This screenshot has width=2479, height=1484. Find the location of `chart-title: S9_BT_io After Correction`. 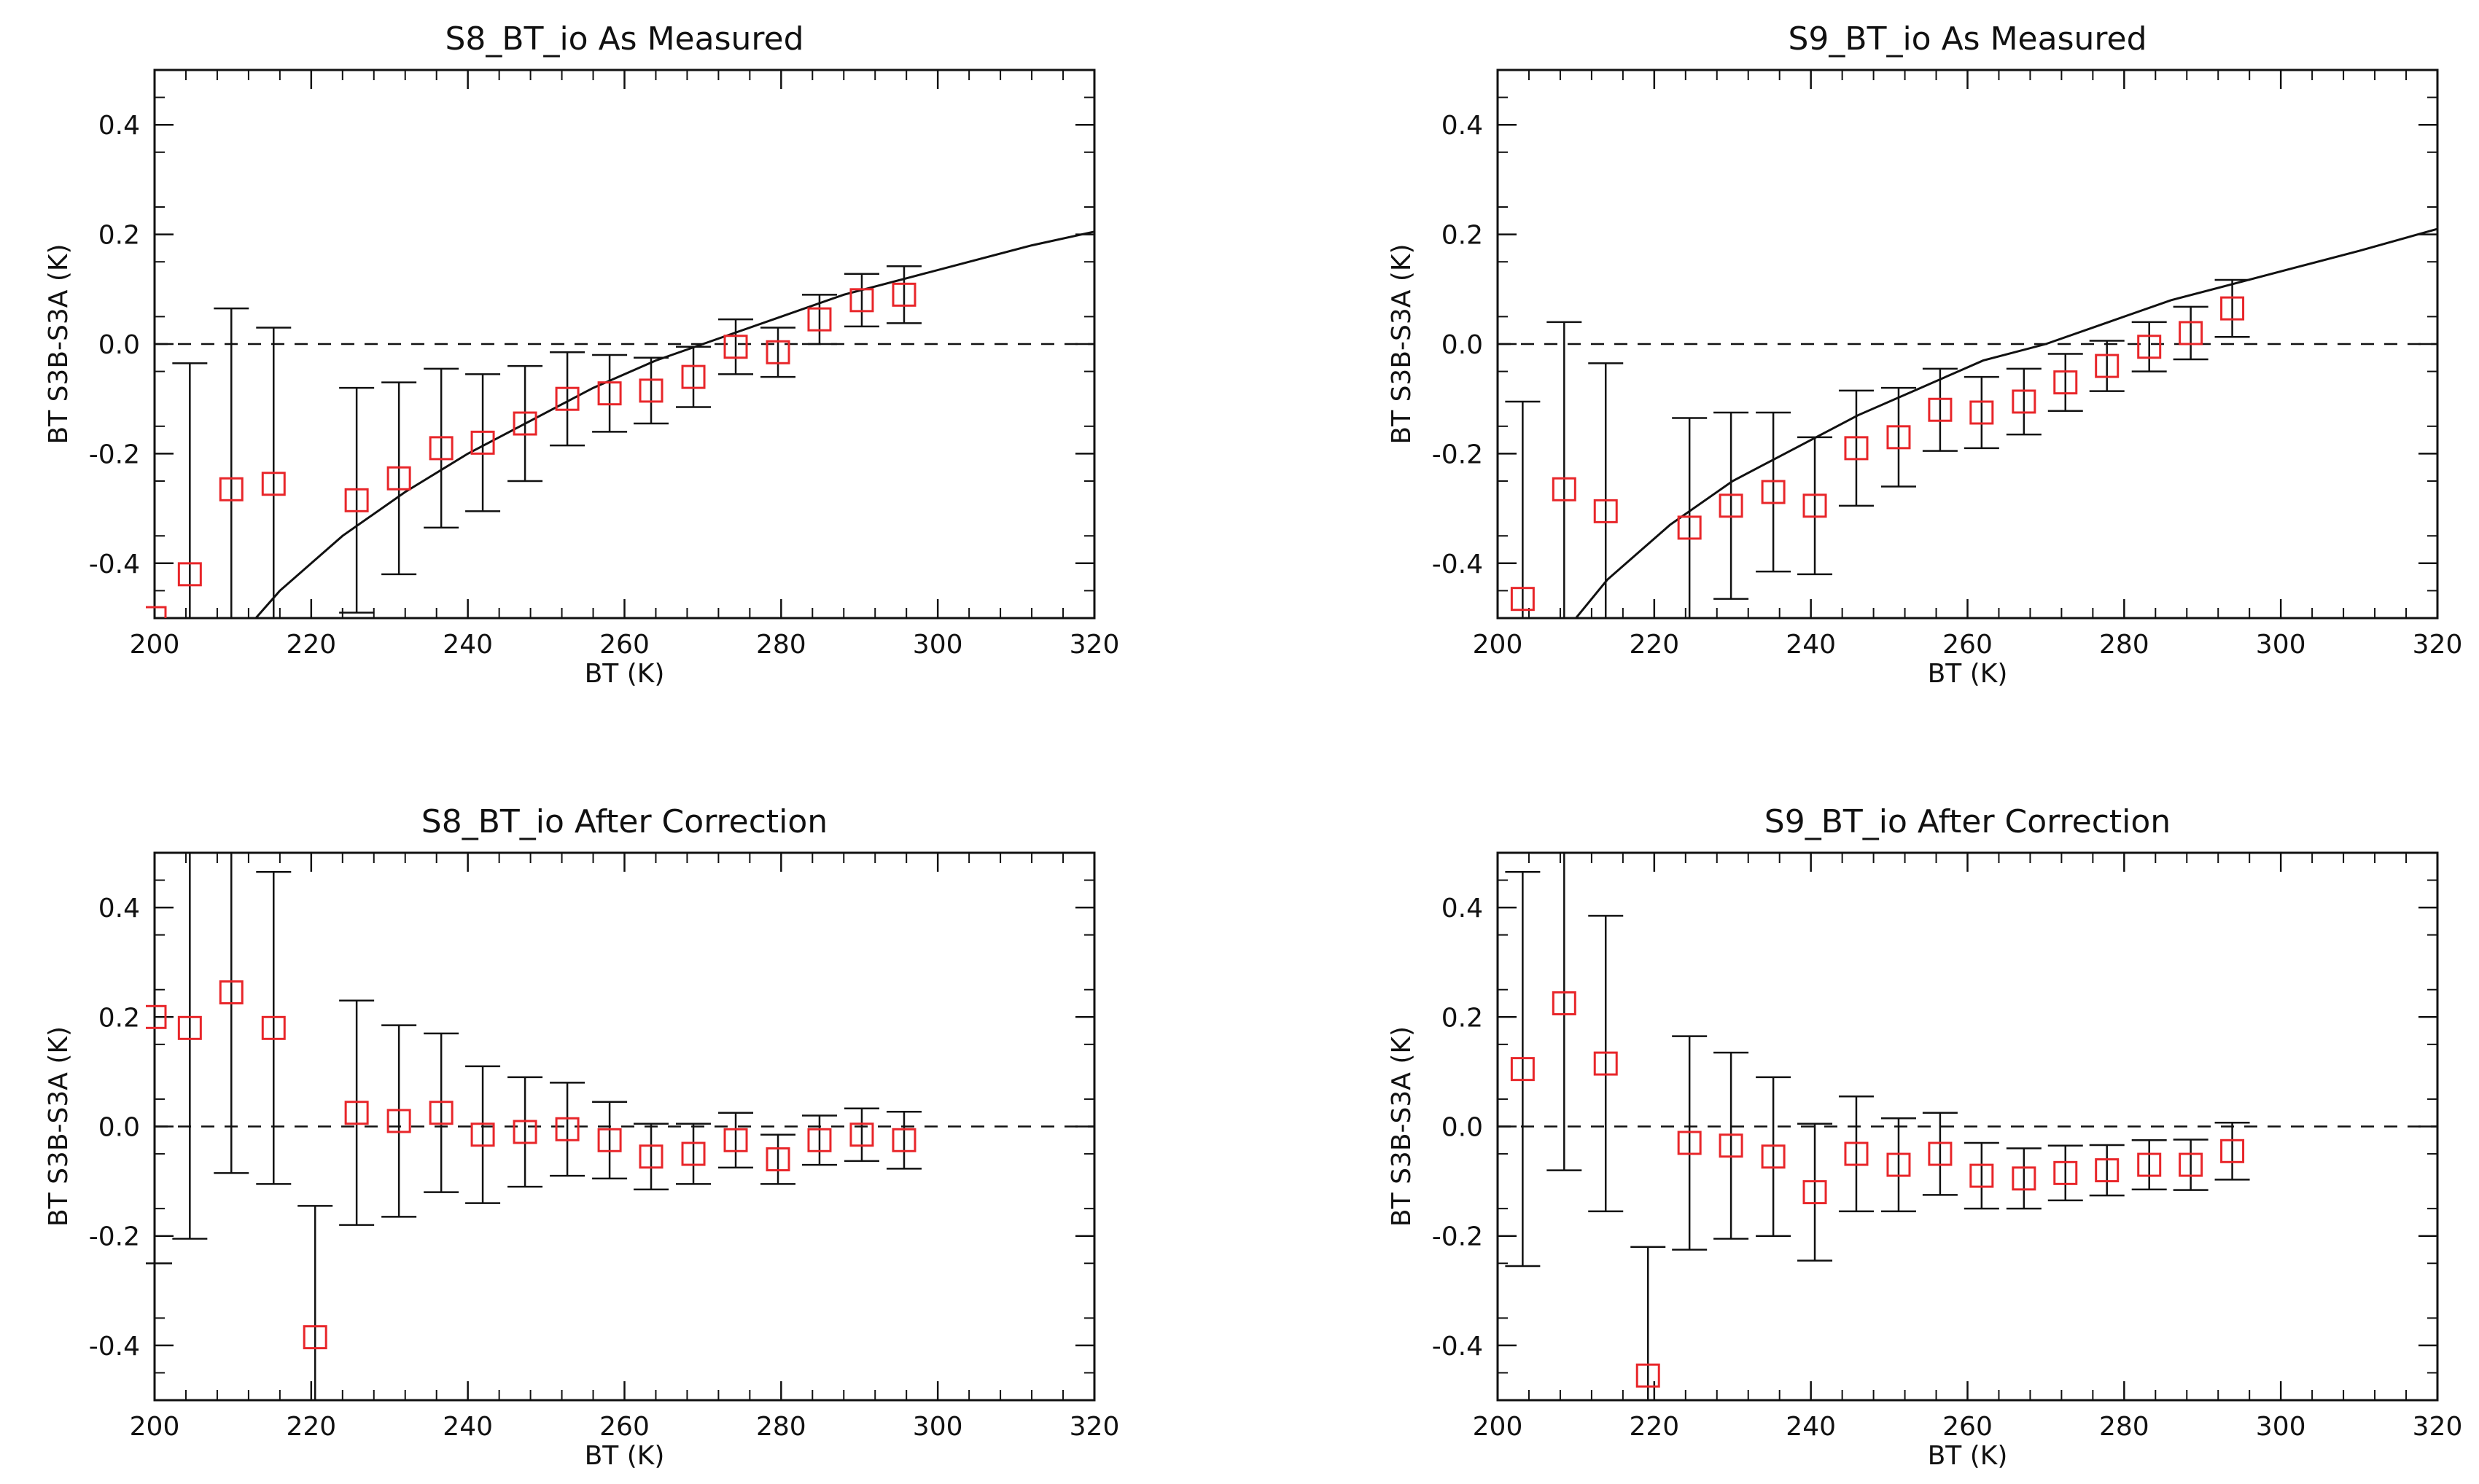

chart-title: S9_BT_io After Correction is located at coordinates (1967, 821).